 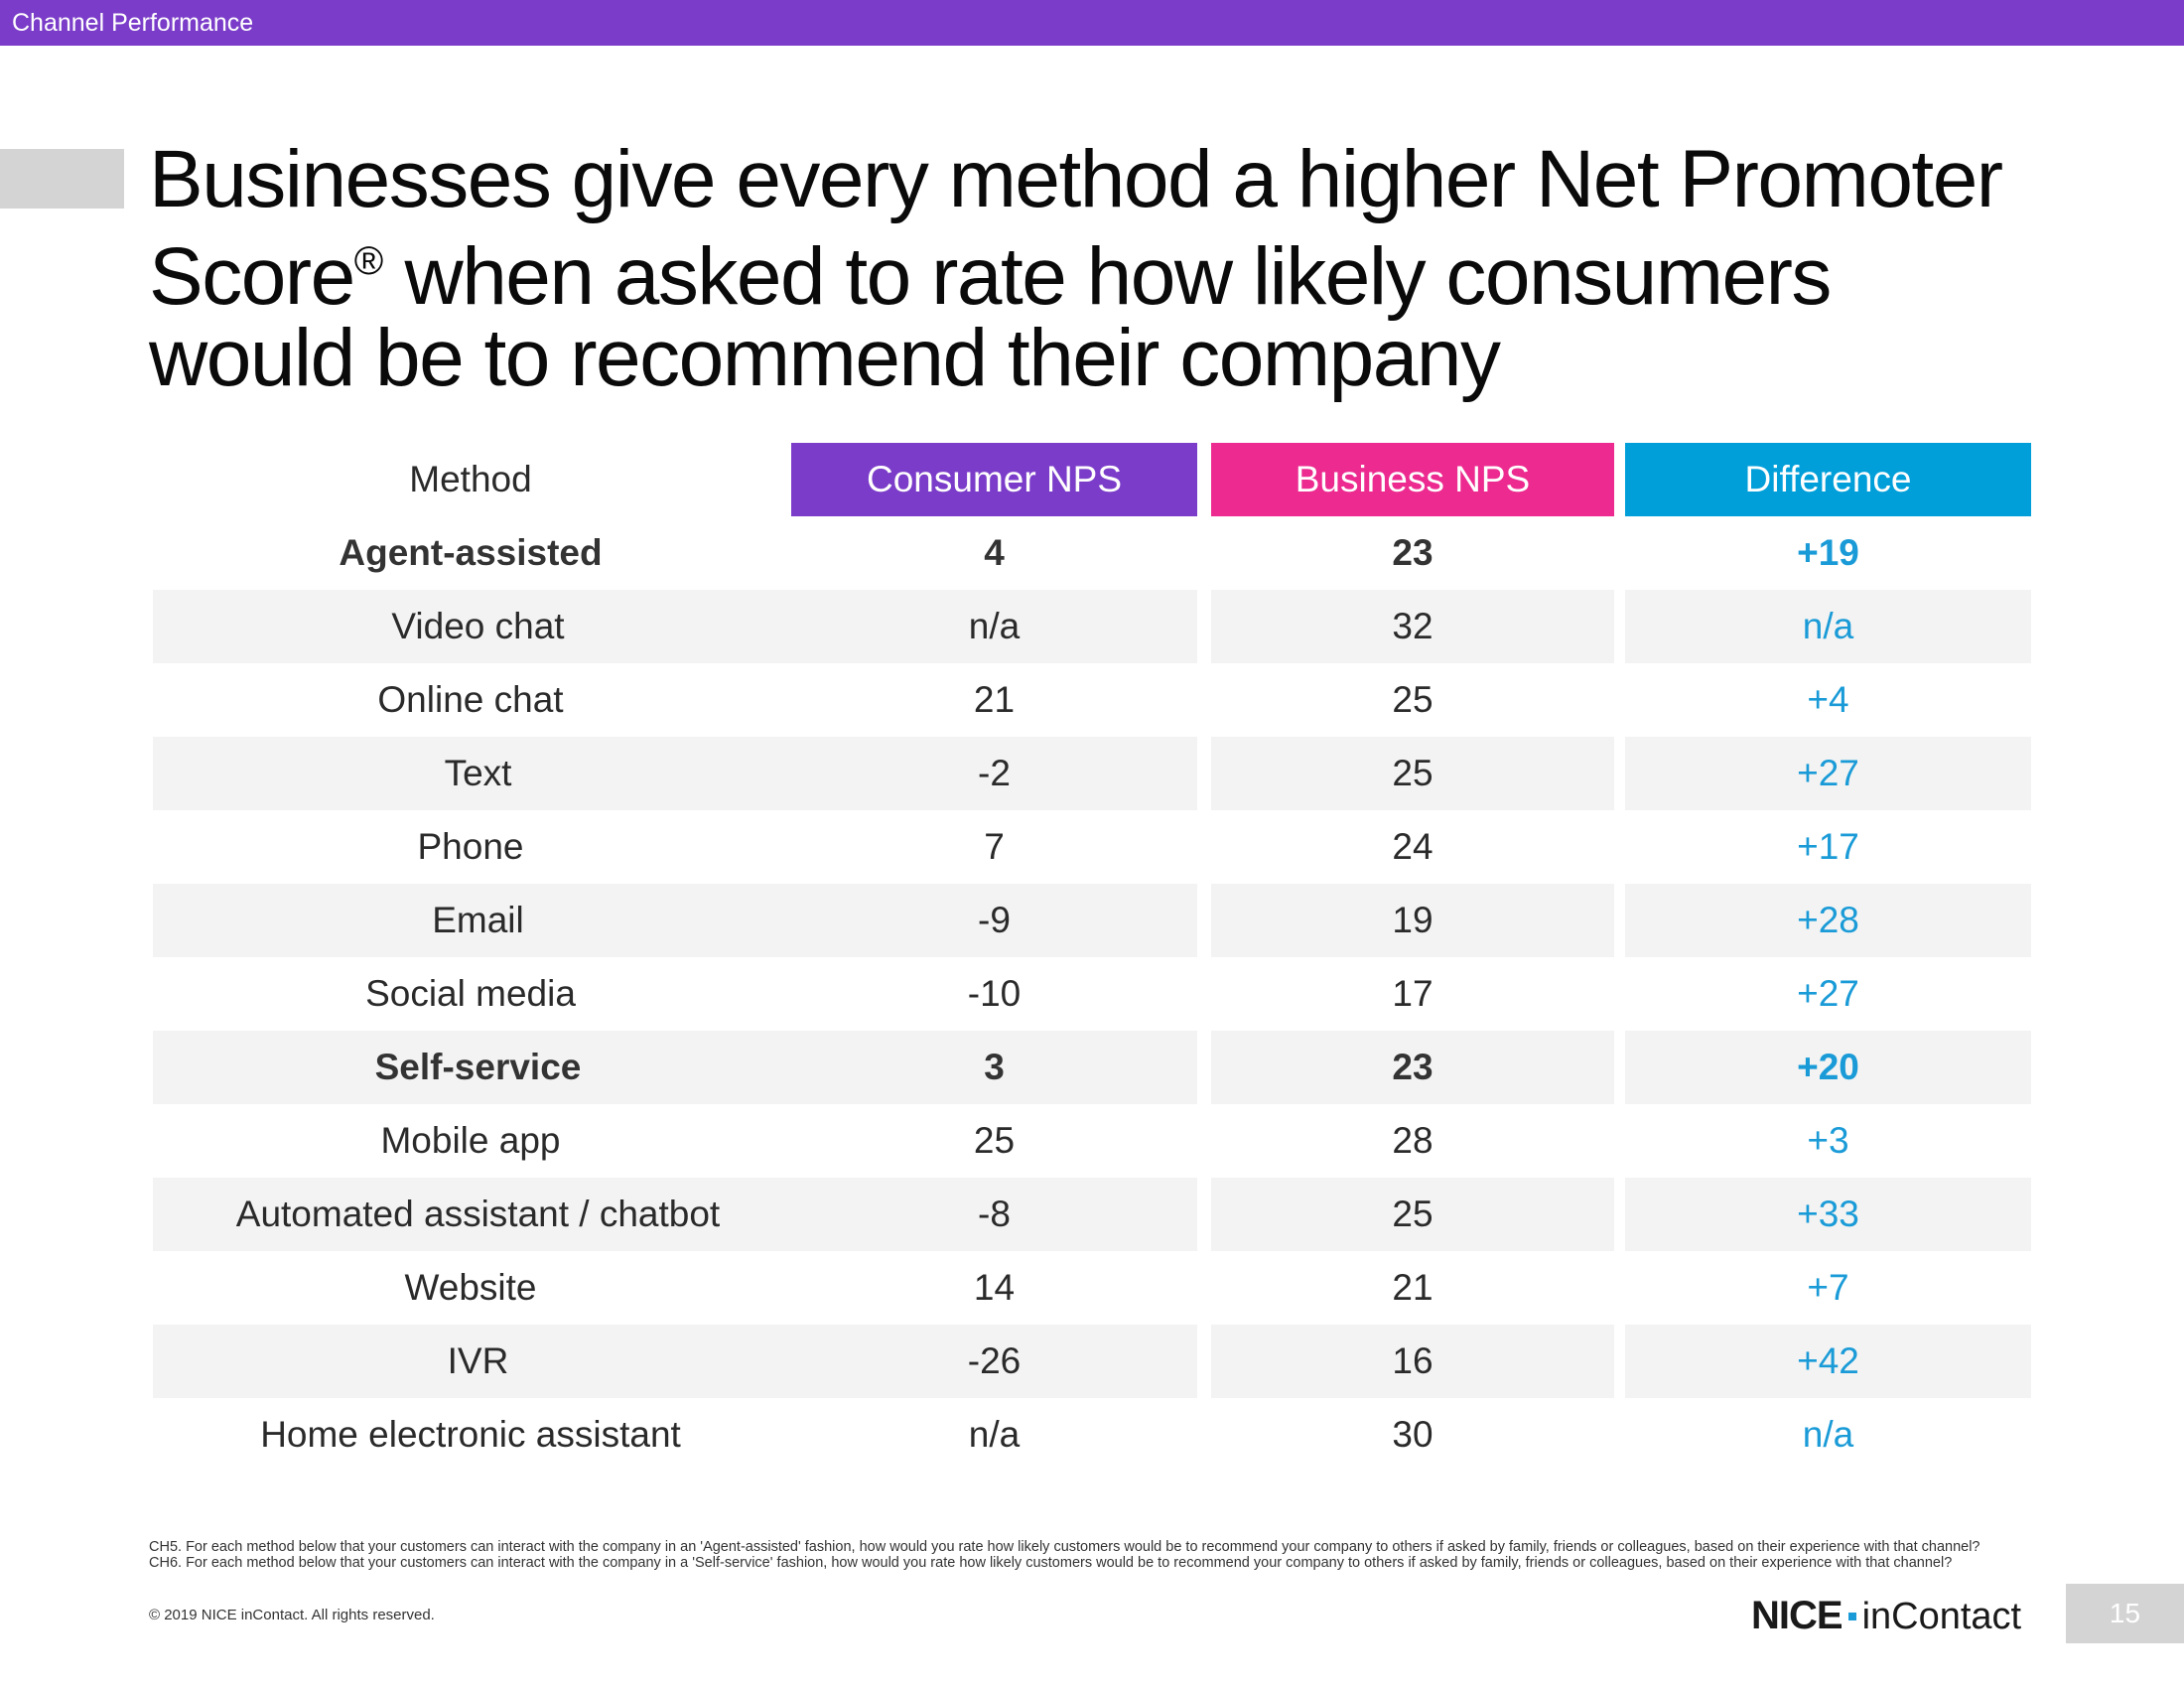 I want to click on table-row: Phone 7 24 +17, so click(x=1092, y=847).